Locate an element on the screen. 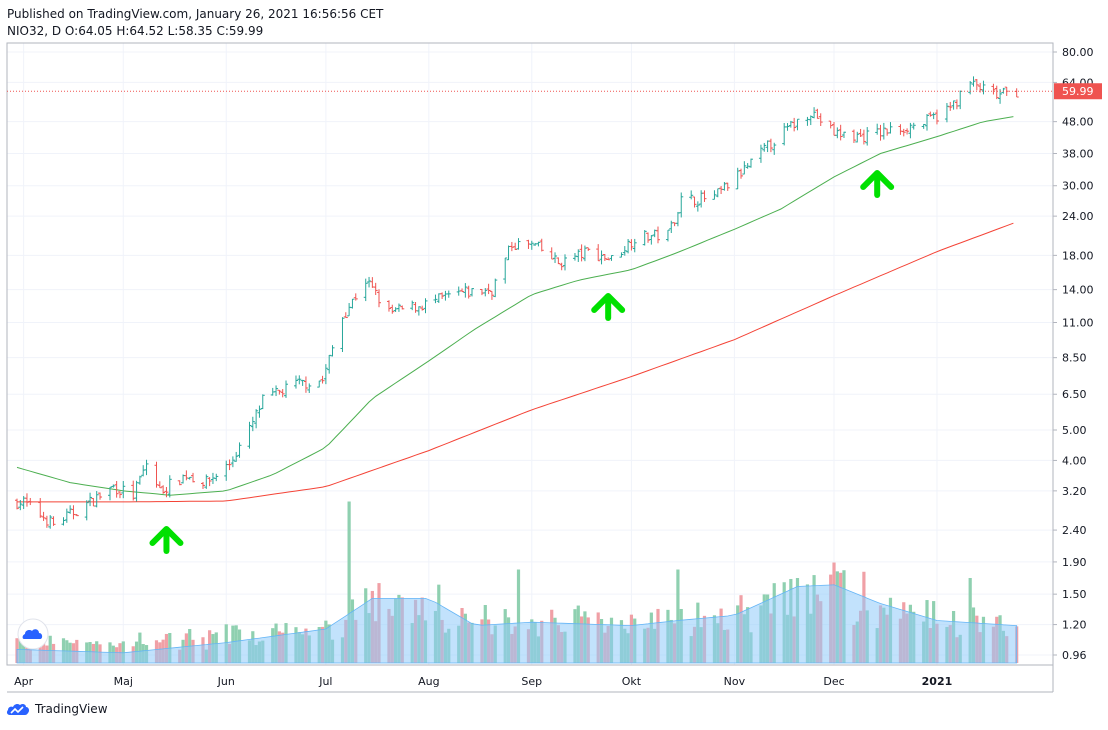 The height and width of the screenshot is (730, 1108). volume-ma is located at coordinates (517, 624).